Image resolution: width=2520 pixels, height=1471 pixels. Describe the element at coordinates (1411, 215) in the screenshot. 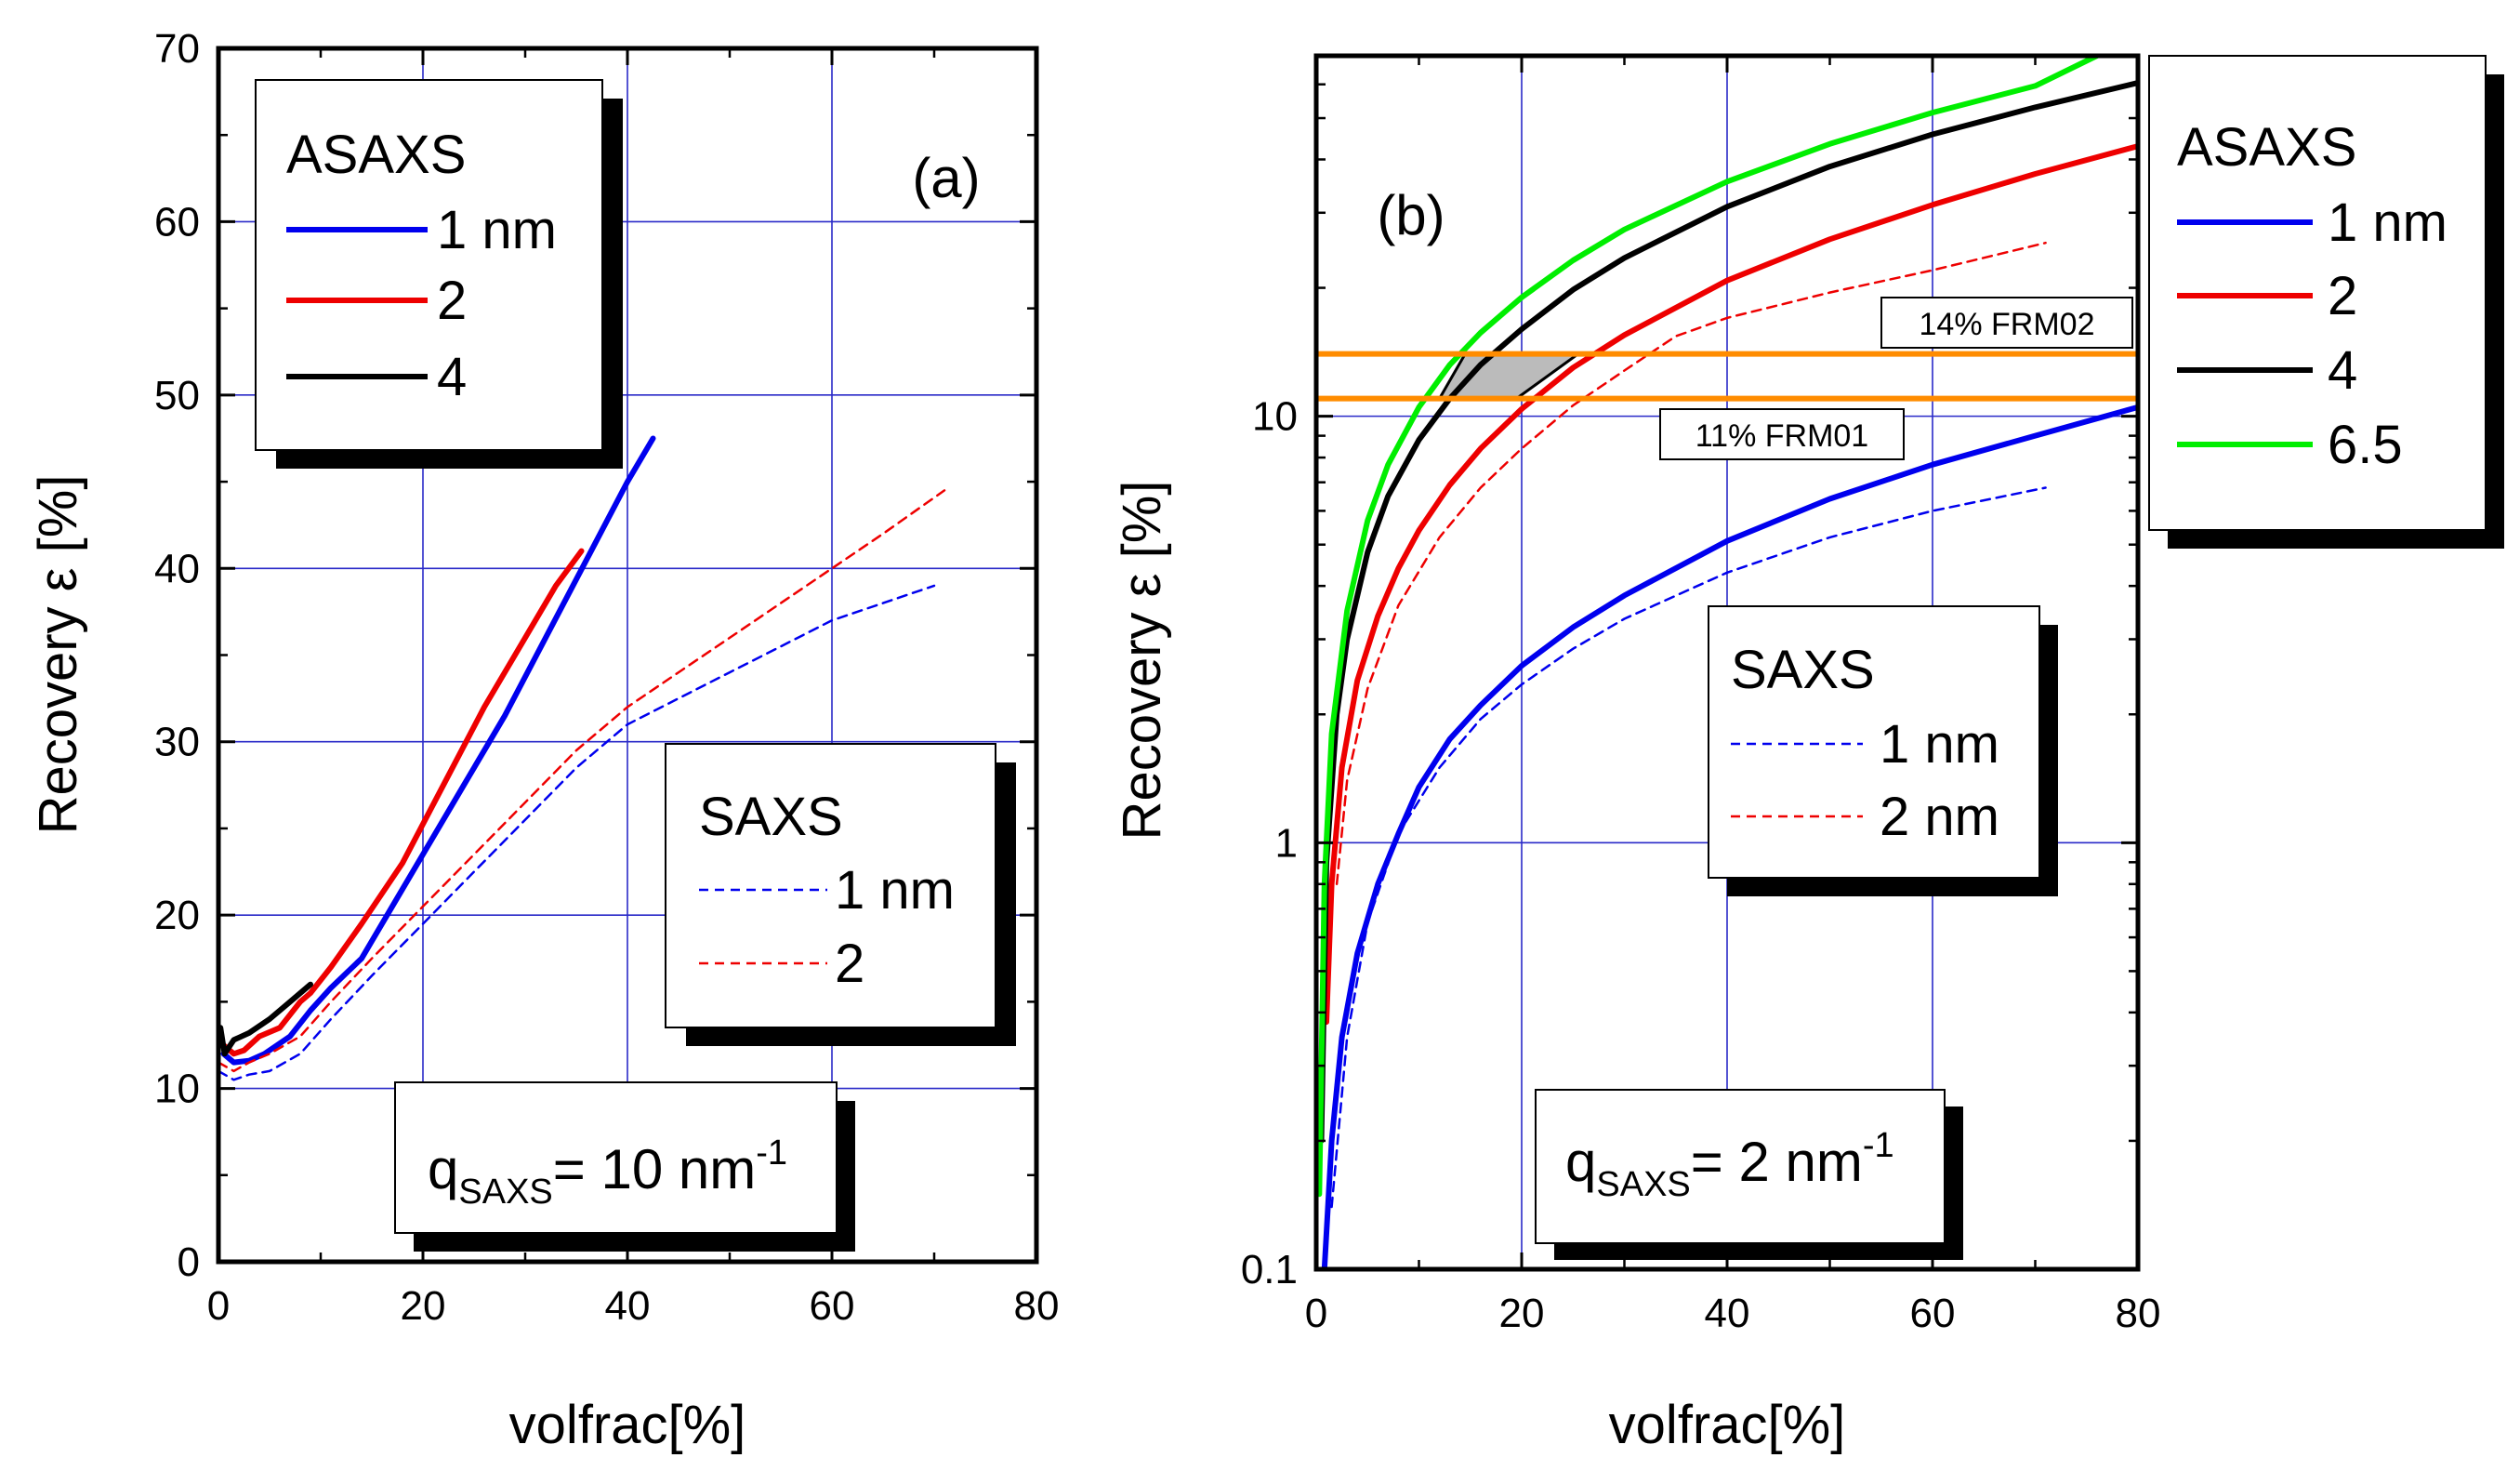

I see `panel-b-letter: (b)` at that location.